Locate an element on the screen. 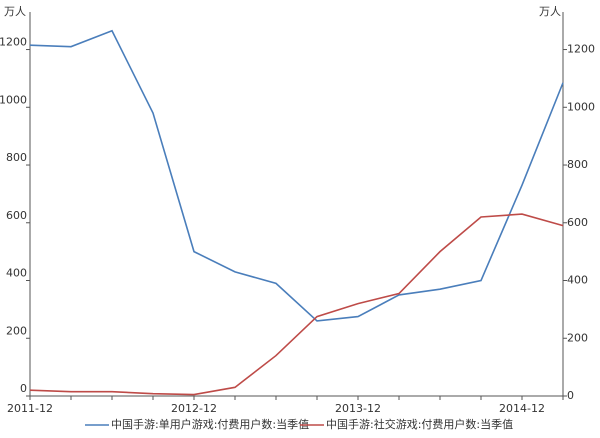  y-tick-label: 0 is located at coordinates (23, 388).